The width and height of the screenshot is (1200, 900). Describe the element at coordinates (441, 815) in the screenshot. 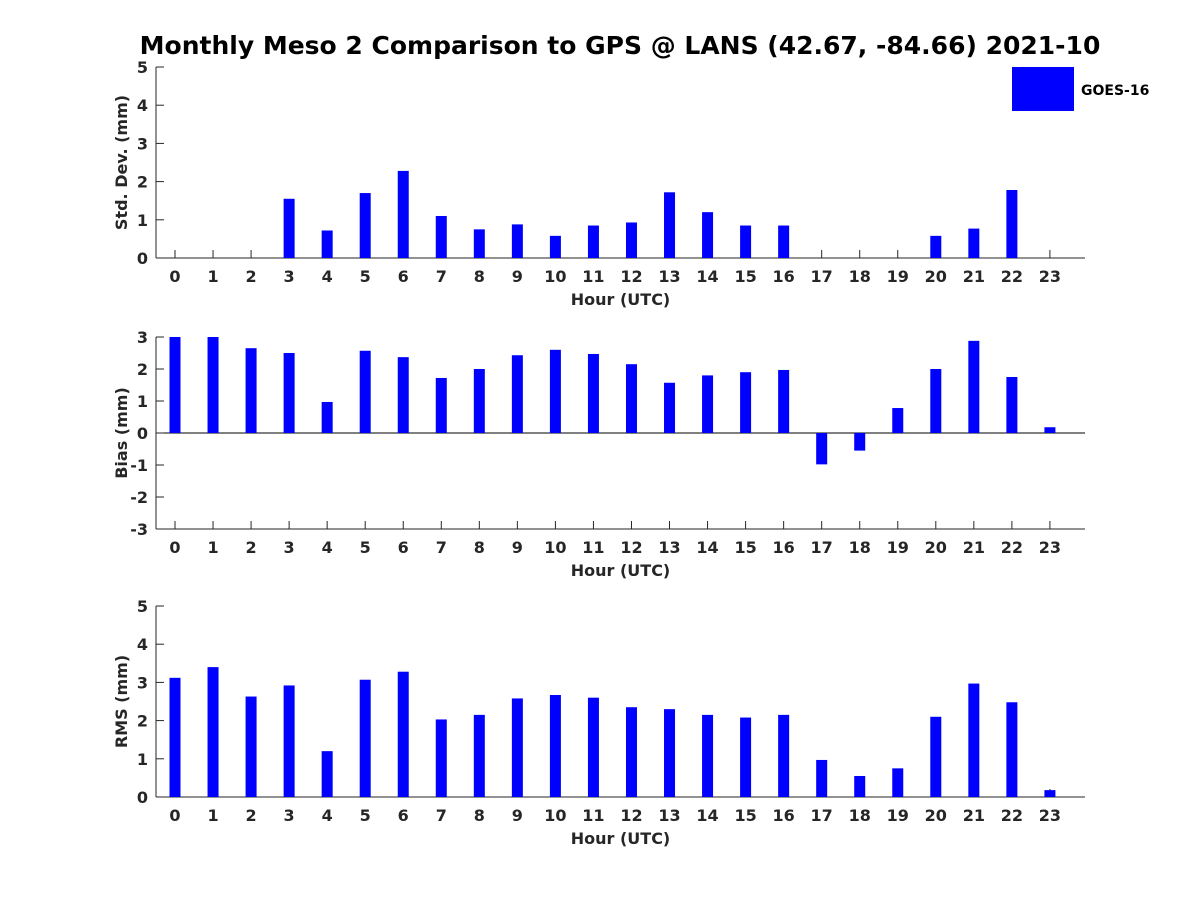

I see `x-tick-label: 7` at that location.